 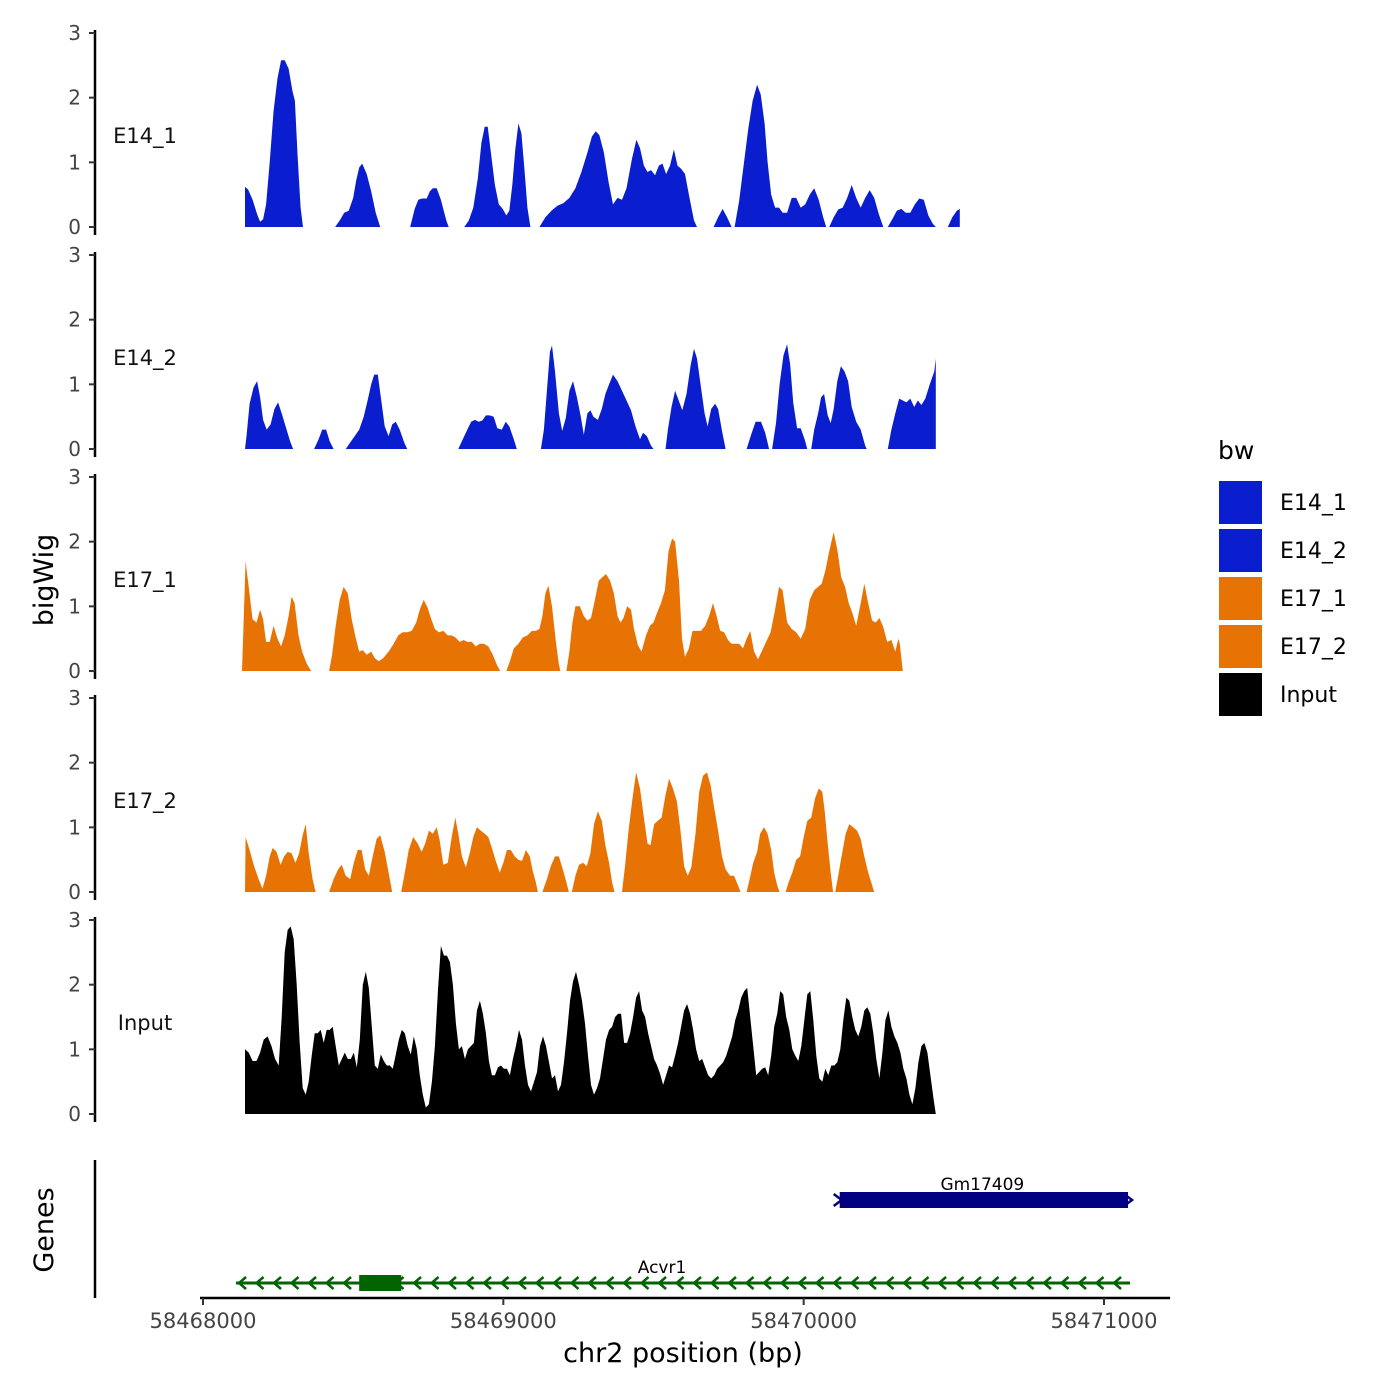 What do you see at coordinates (1313, 551) in the screenshot?
I see `legend-label: E14_2` at bounding box center [1313, 551].